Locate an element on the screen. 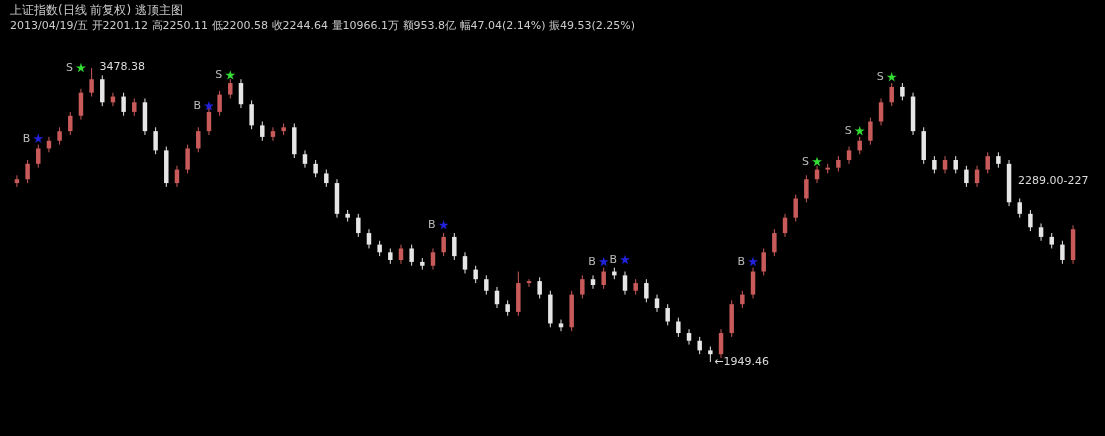 Image resolution: width=1105 pixels, height=436 pixels. chart-subtitle: 2013/04/19/五 开2201.12 高2250.11 低2200.58 收2244.64 量10966.1万 额953.8亿 幅47.04(2.14%) 振49.53(2.25%) is located at coordinates (323, 25).